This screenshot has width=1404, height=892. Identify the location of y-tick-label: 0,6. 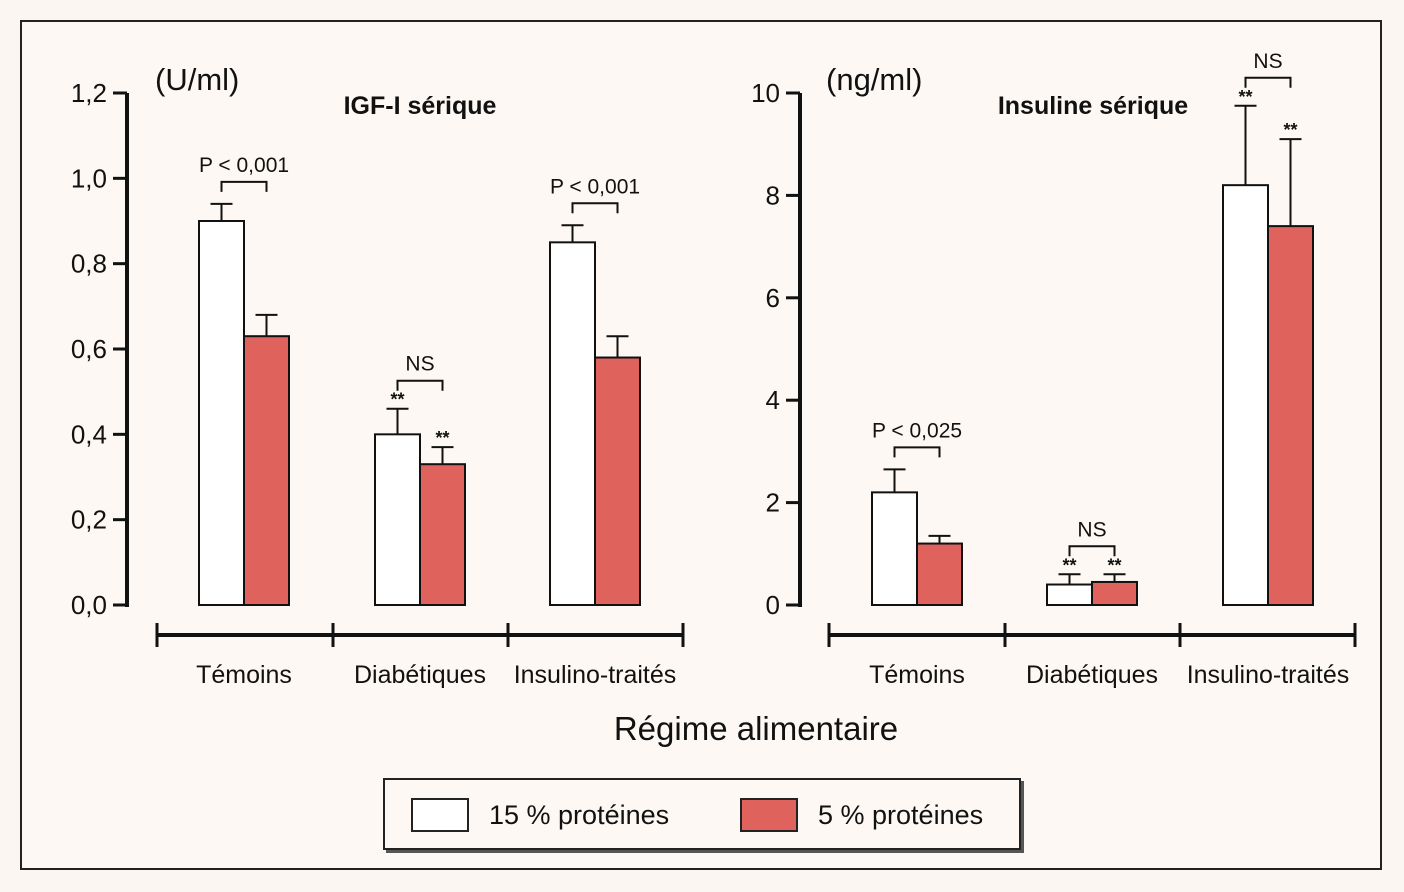
(89, 349).